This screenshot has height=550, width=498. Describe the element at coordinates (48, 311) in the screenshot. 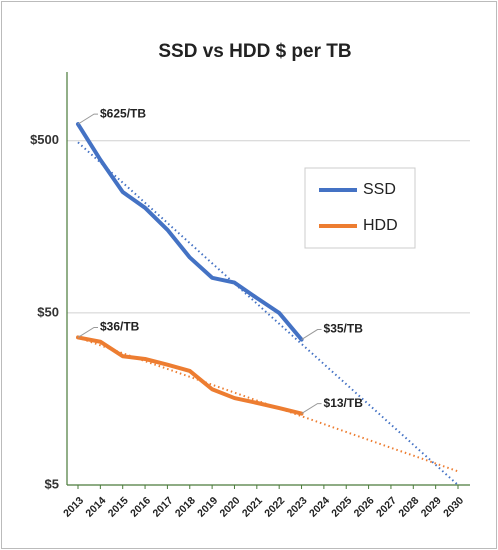

I see `y-tick-label: $50` at that location.